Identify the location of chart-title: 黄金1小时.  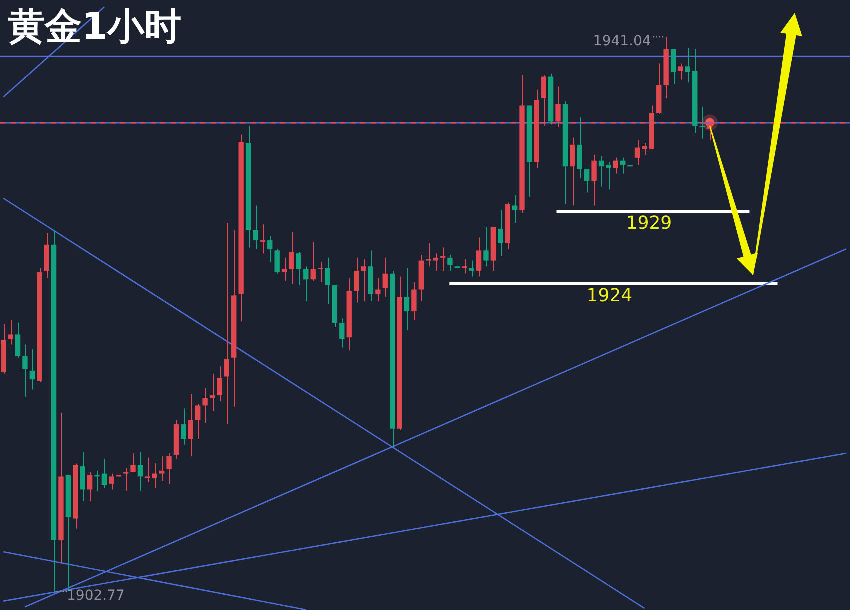
(95, 27).